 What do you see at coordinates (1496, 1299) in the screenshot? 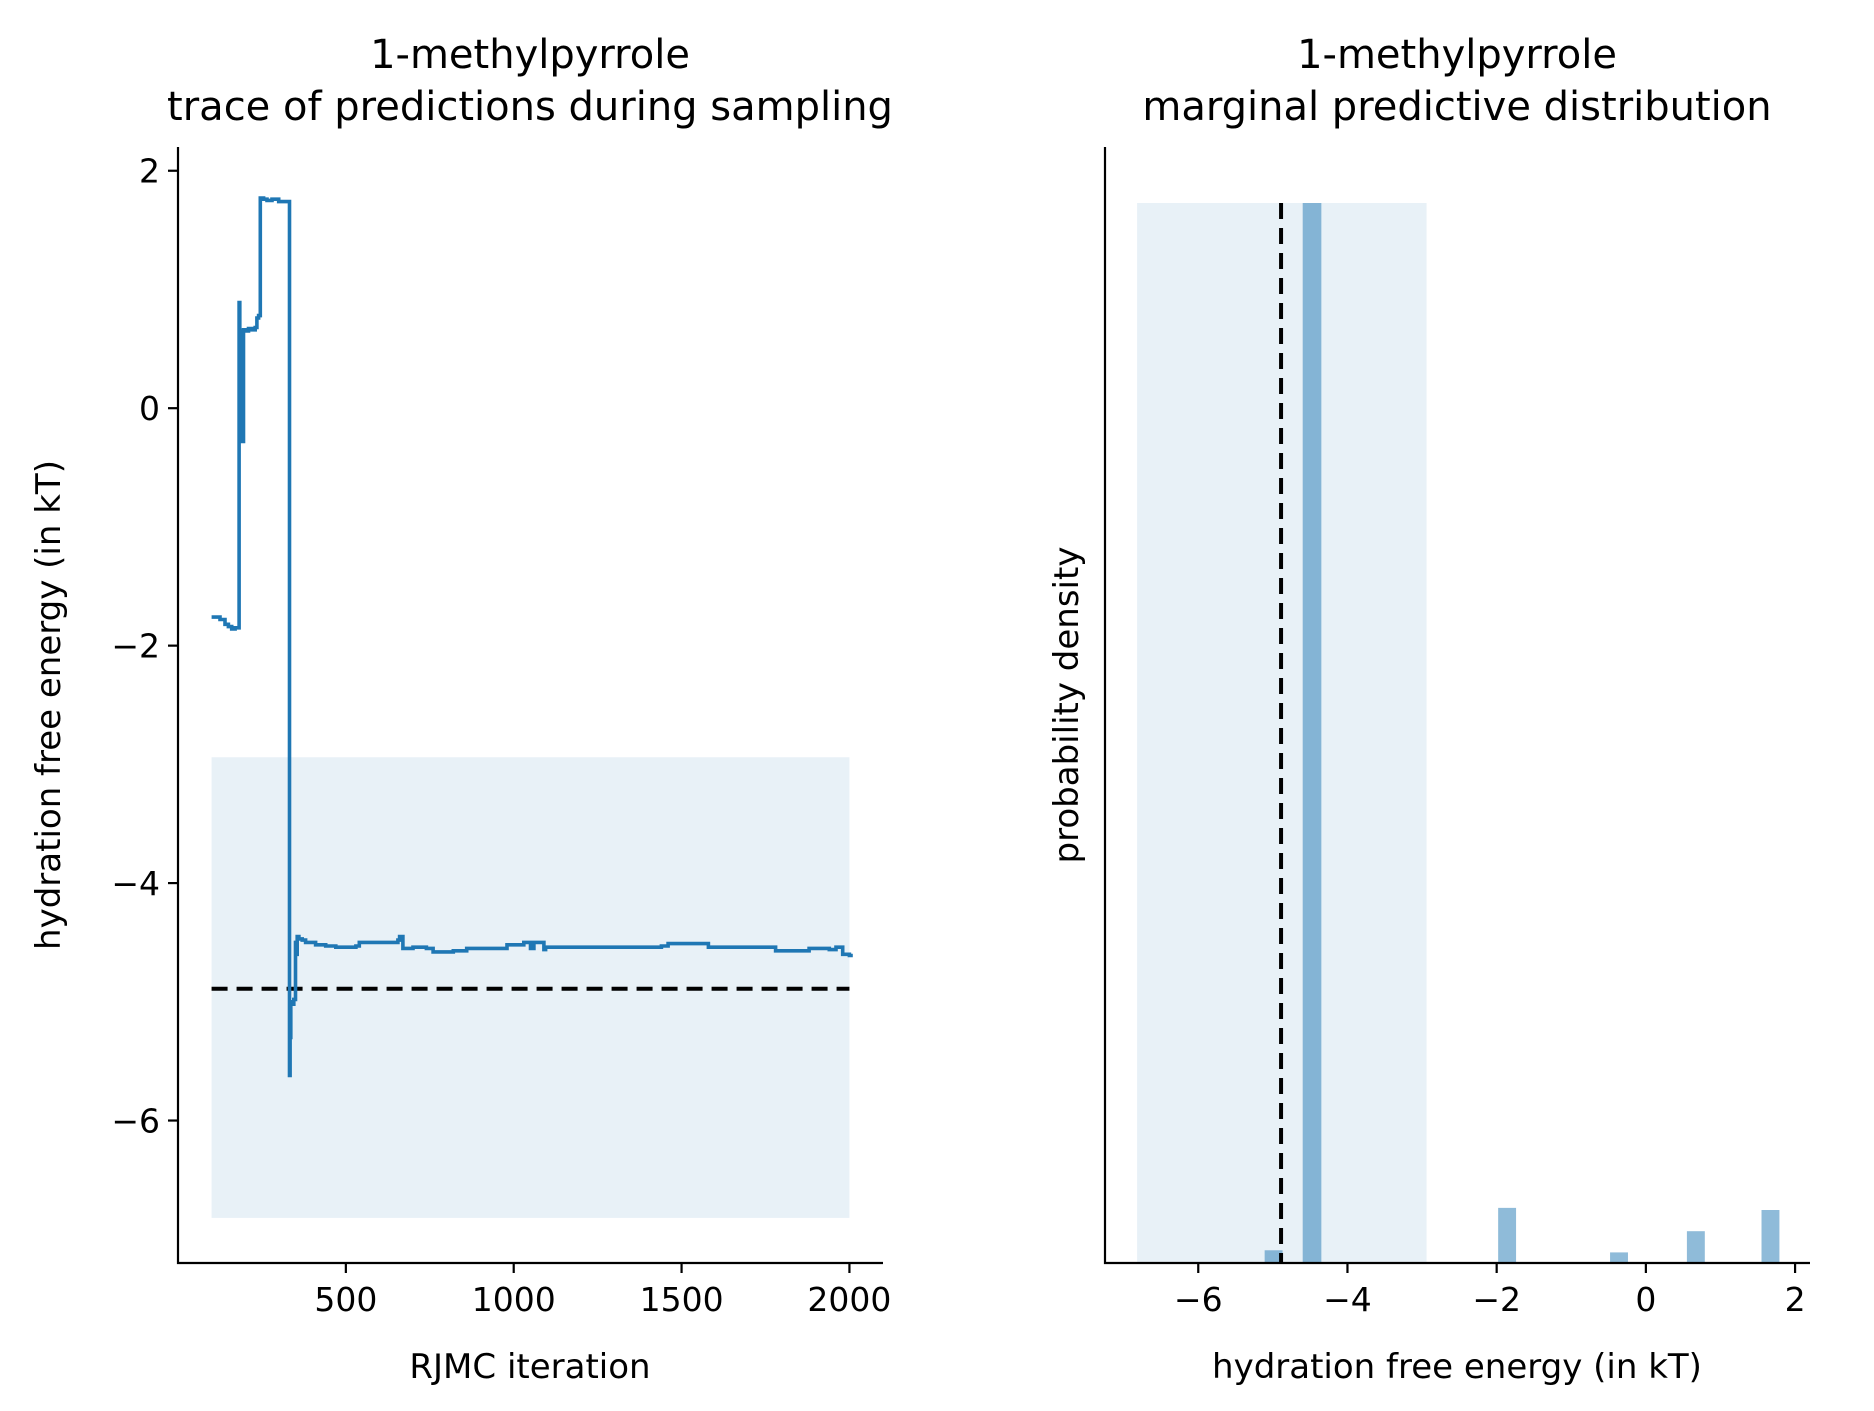
I see `histogram-x-tick-label: −2` at bounding box center [1496, 1299].